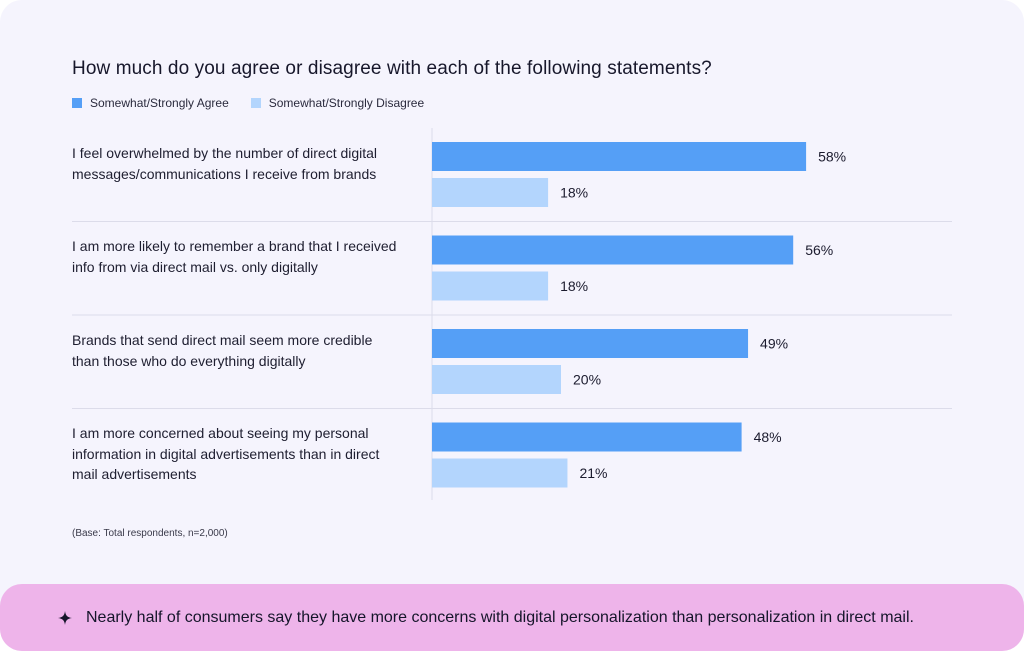  What do you see at coordinates (346, 103) in the screenshot?
I see `legend-label-disagree: Somewhat/Strongly Disagree` at bounding box center [346, 103].